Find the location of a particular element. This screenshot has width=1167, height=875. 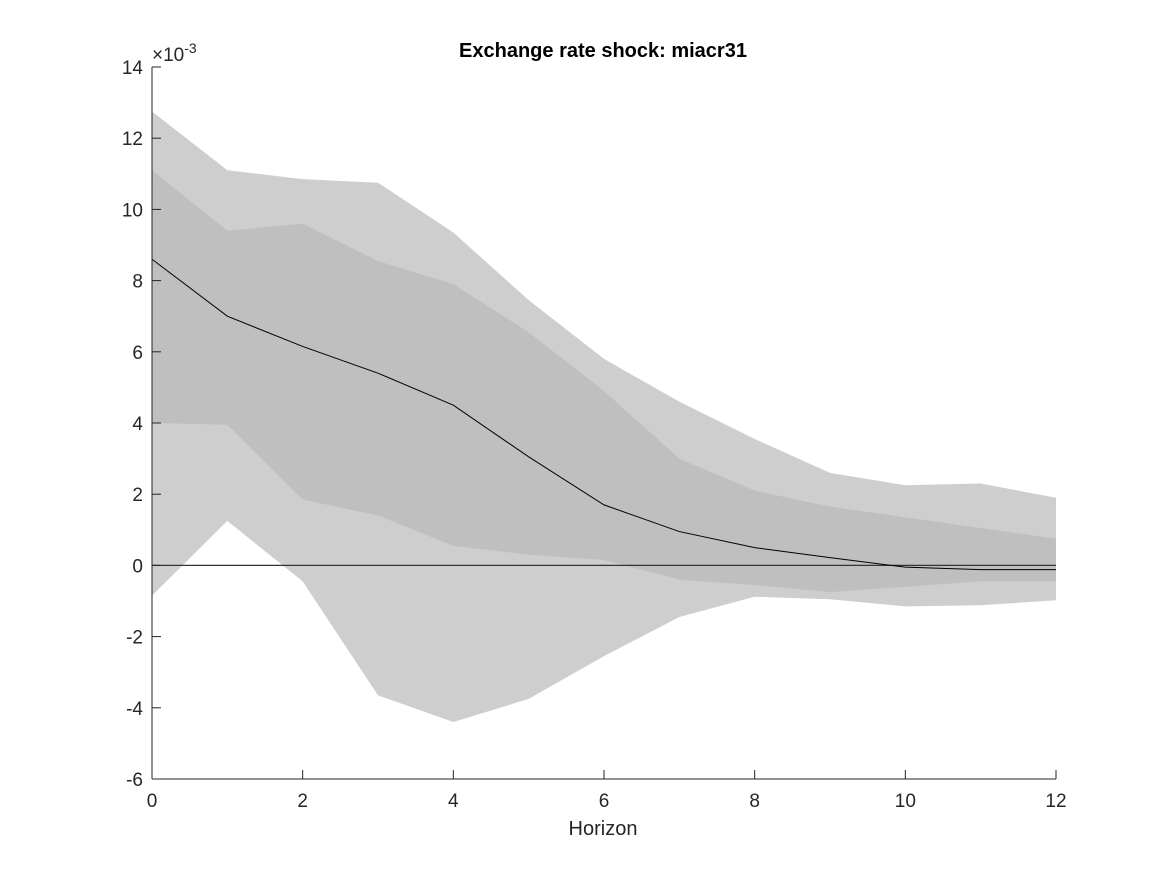

x-tick-label: 4 is located at coordinates (453, 801).